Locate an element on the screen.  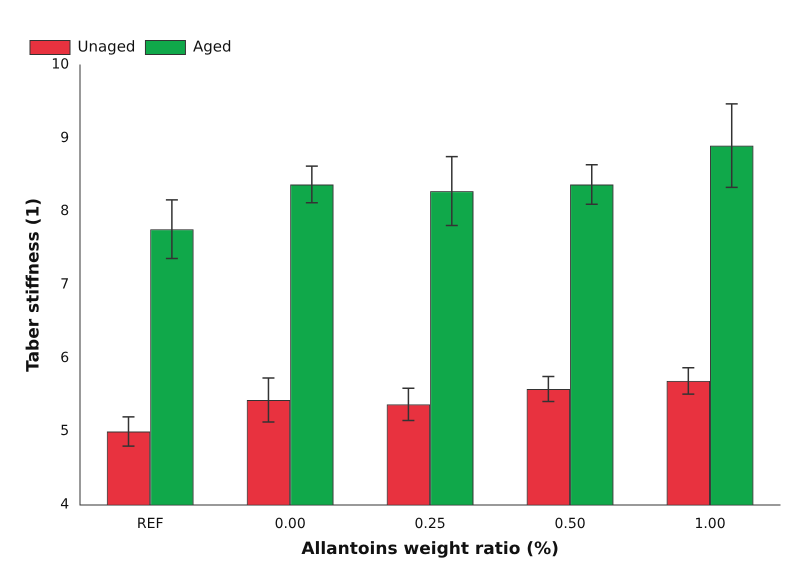
y-tick-label: 6 is located at coordinates (65, 358).